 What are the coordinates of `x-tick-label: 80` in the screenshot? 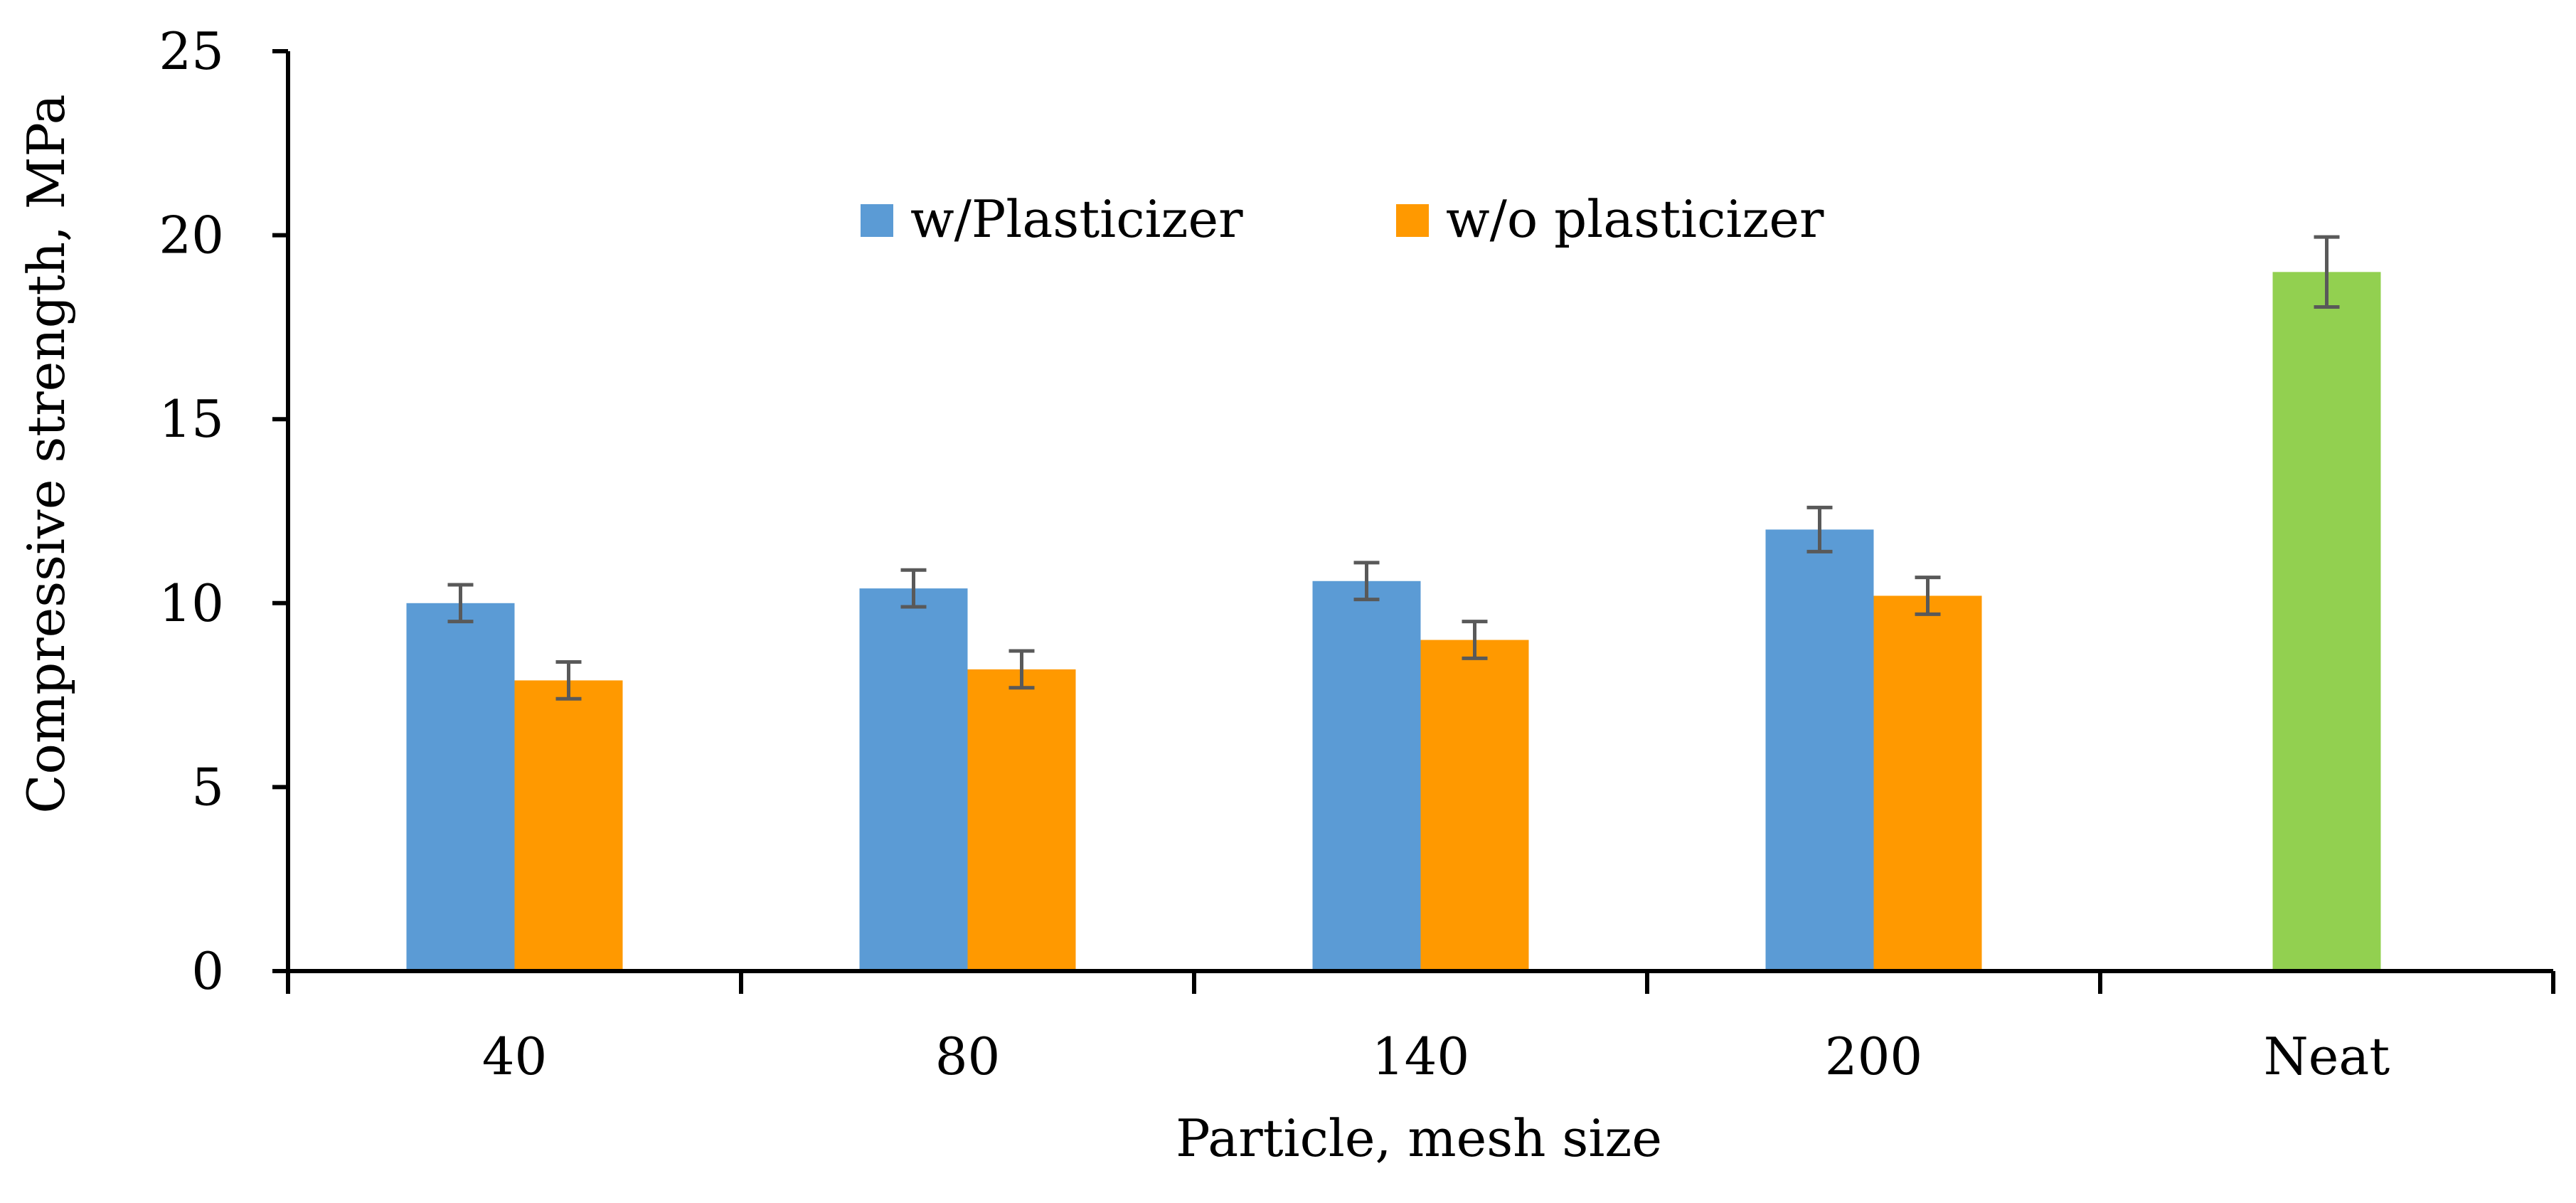 It's located at (968, 1056).